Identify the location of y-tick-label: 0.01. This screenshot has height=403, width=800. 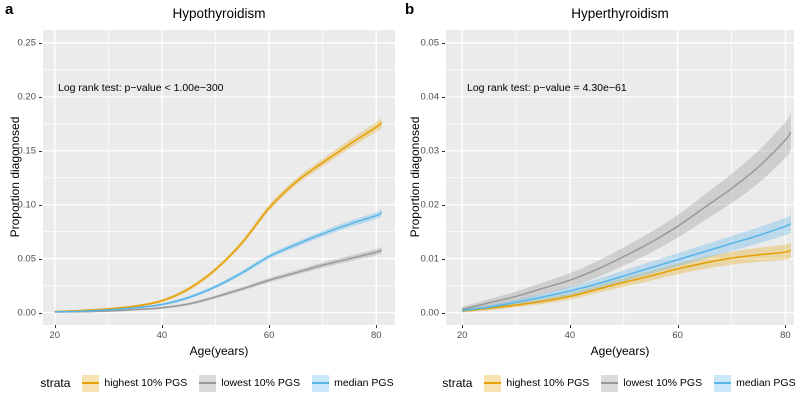
(430, 259).